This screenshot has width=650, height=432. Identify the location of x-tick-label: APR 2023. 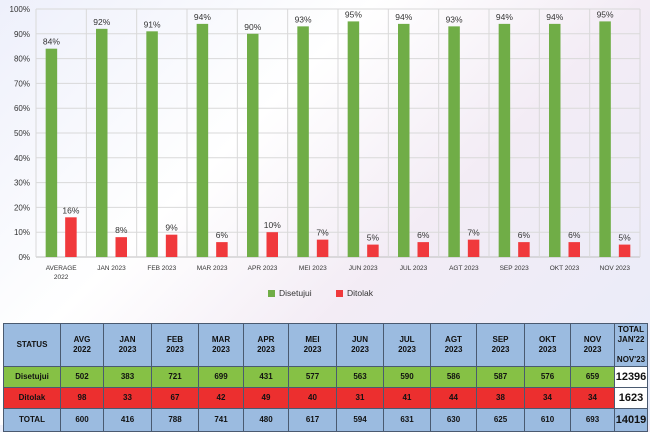
(263, 268).